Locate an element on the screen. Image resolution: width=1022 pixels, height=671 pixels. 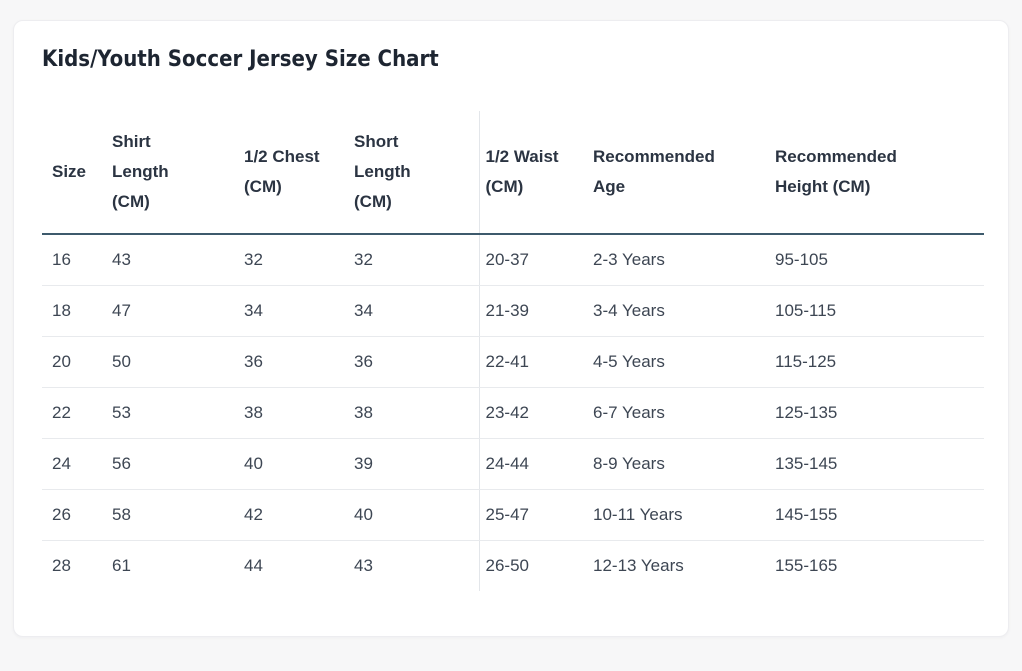
table-cell: 25-47 is located at coordinates (530, 515).